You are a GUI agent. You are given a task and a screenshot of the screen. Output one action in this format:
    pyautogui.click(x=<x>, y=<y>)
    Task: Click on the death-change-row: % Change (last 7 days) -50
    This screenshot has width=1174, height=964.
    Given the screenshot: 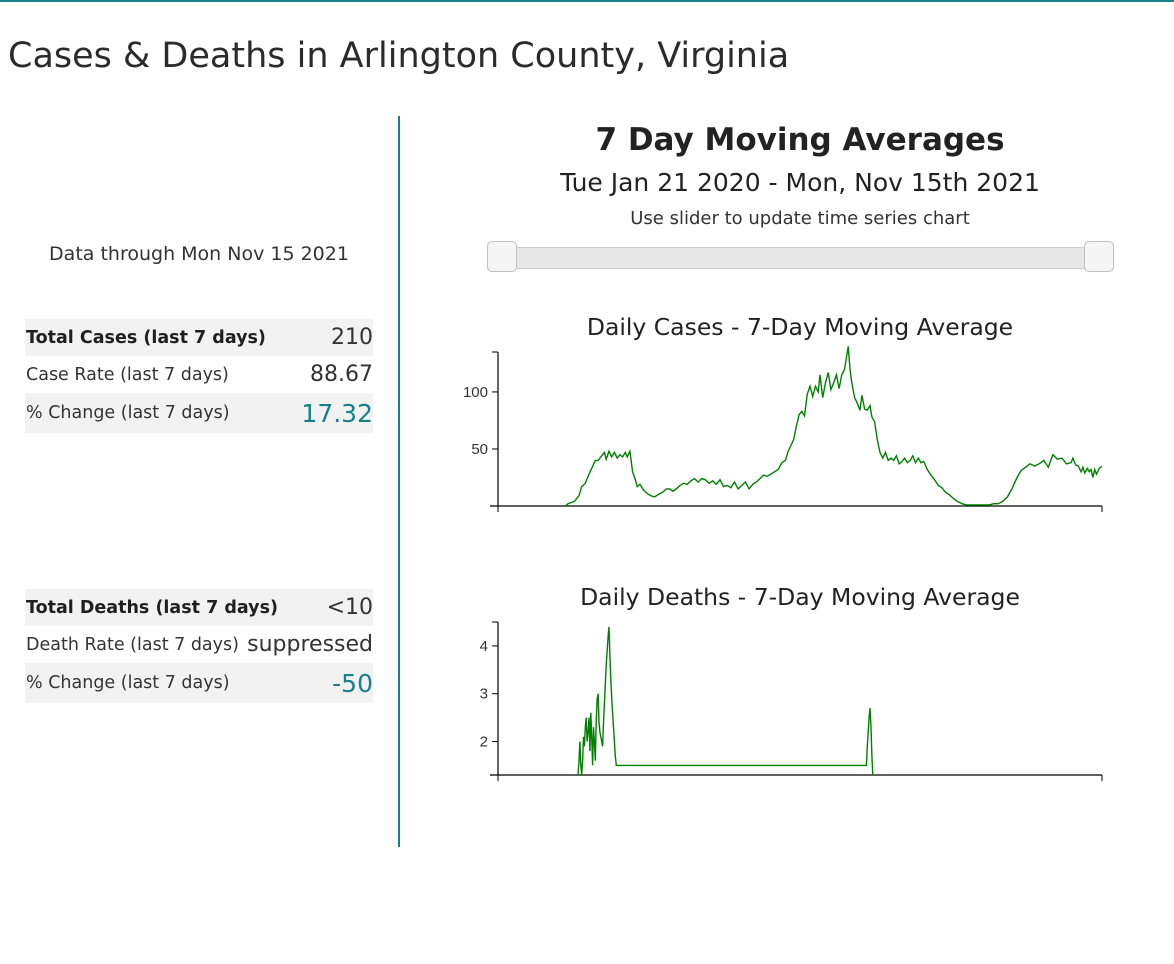 What is the action you would take?
    pyautogui.click(x=199, y=683)
    